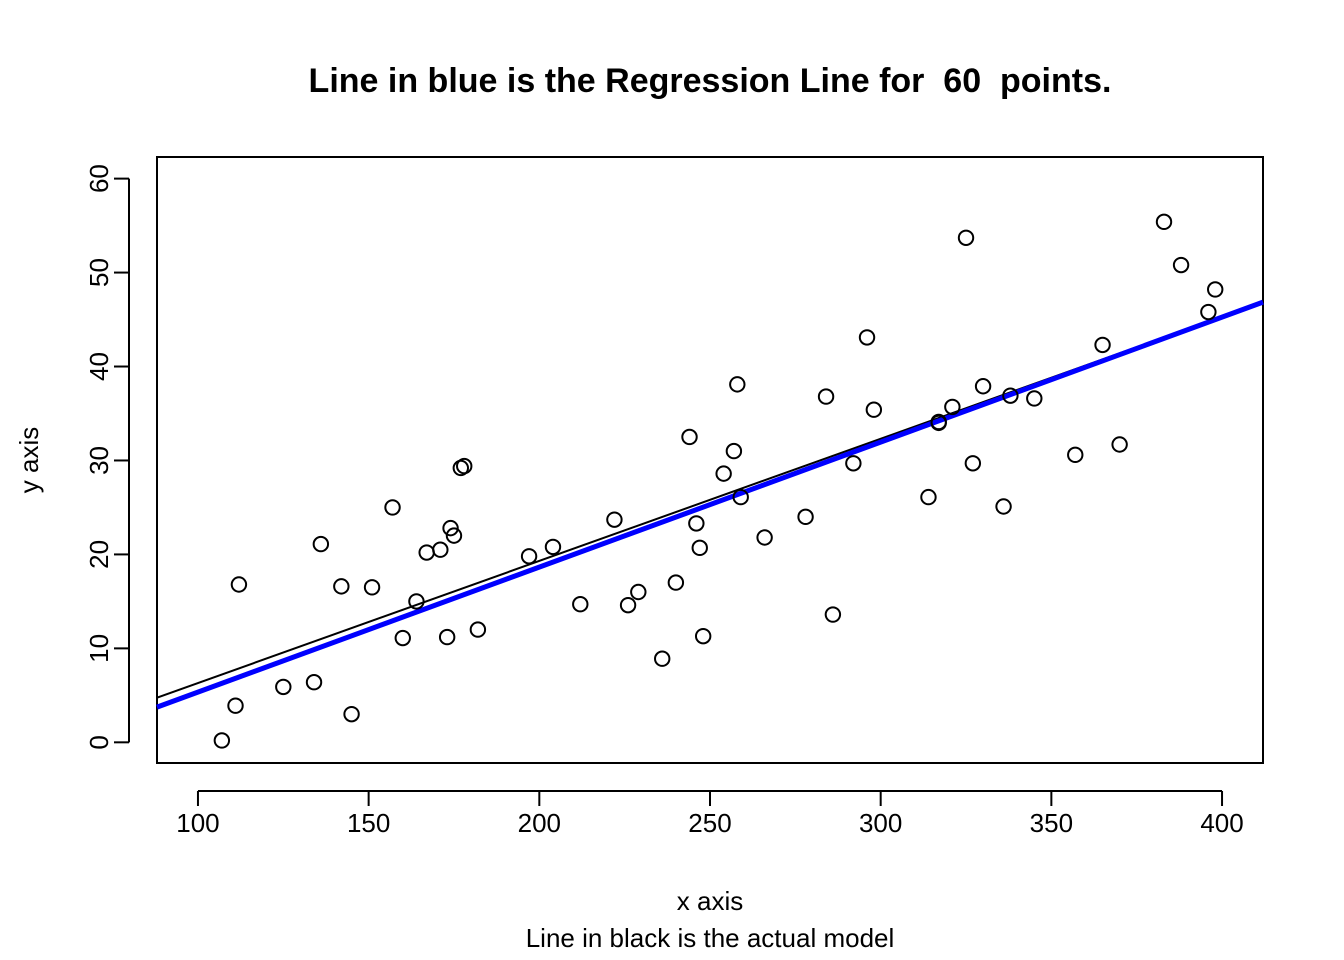 The image size is (1344, 960). Describe the element at coordinates (99, 554) in the screenshot. I see `y-tick-label: 20` at that location.